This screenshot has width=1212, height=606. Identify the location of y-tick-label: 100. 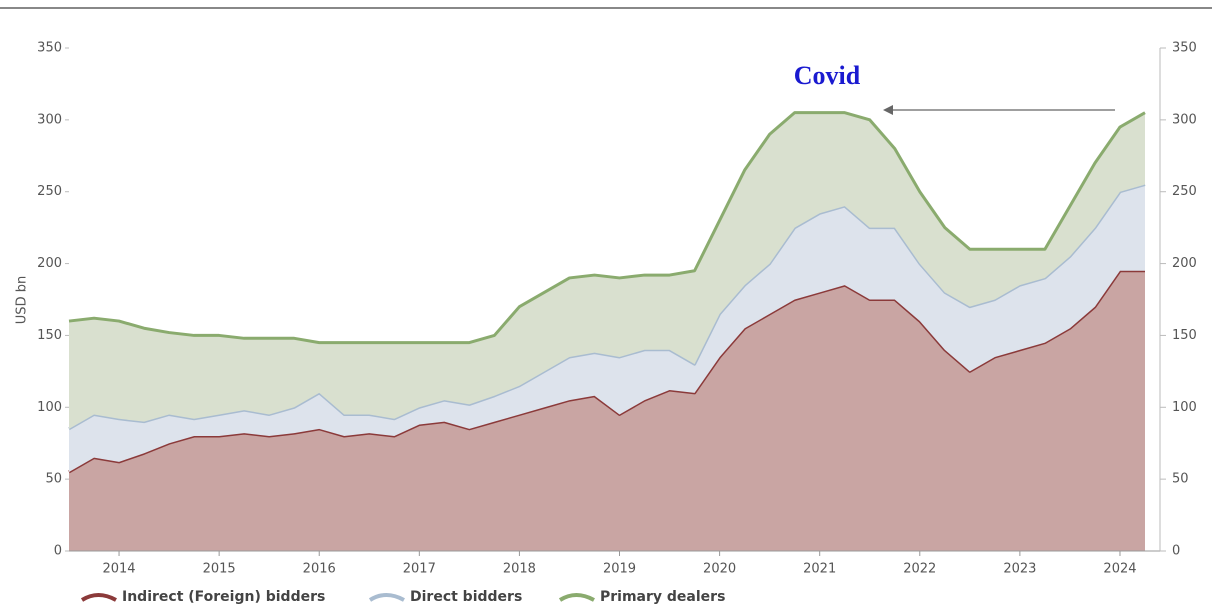
(49, 407).